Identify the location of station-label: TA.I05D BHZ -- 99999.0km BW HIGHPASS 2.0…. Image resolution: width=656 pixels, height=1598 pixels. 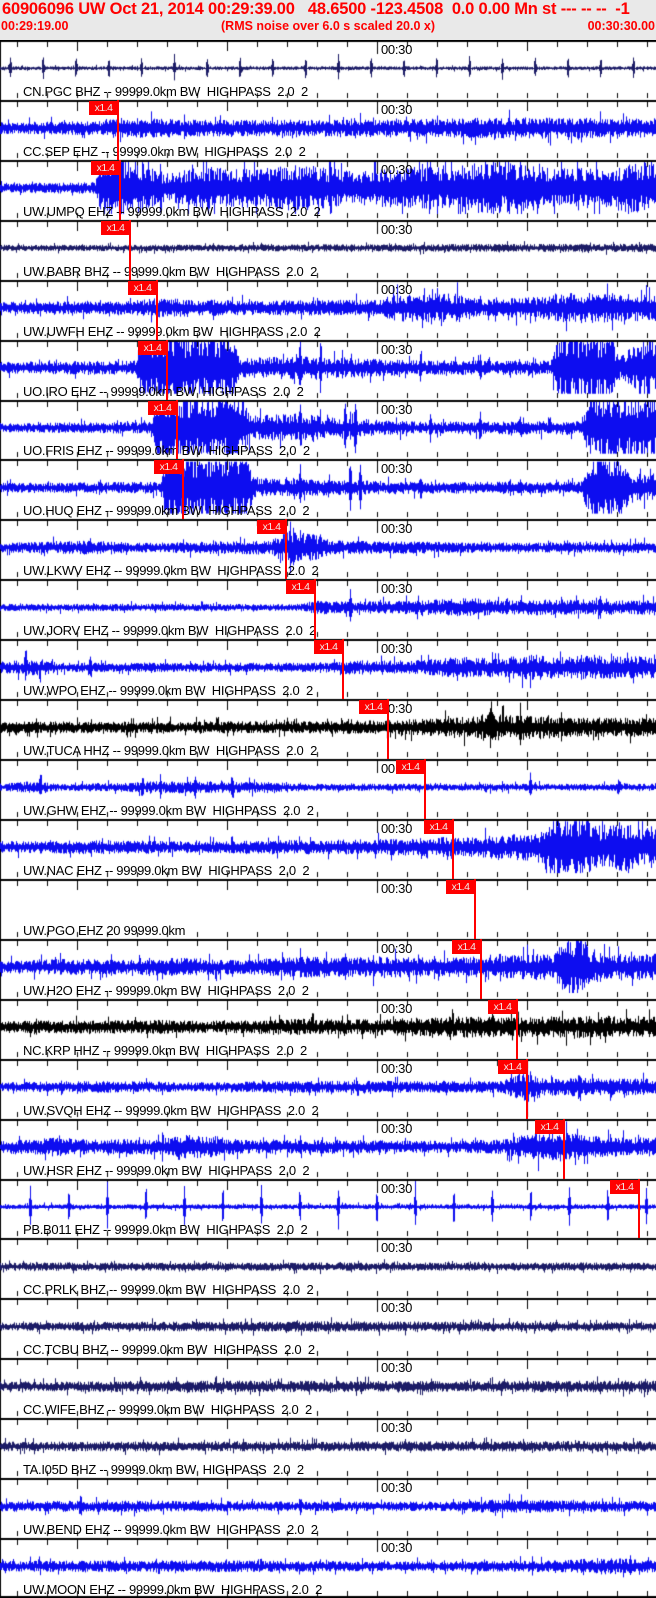
(163, 1470).